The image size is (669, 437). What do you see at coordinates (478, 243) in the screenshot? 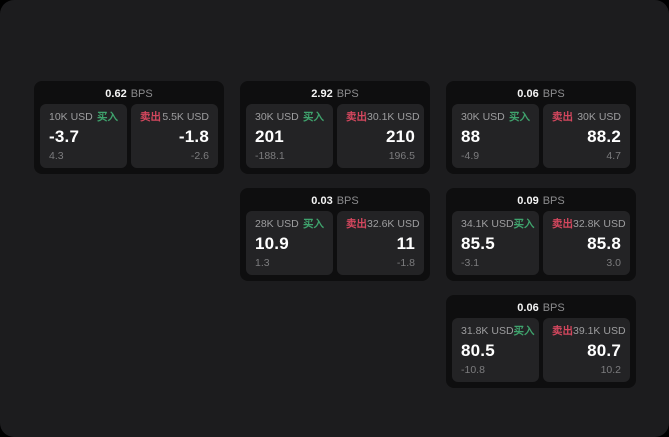
I see `buy-price-value: 85.5` at bounding box center [478, 243].